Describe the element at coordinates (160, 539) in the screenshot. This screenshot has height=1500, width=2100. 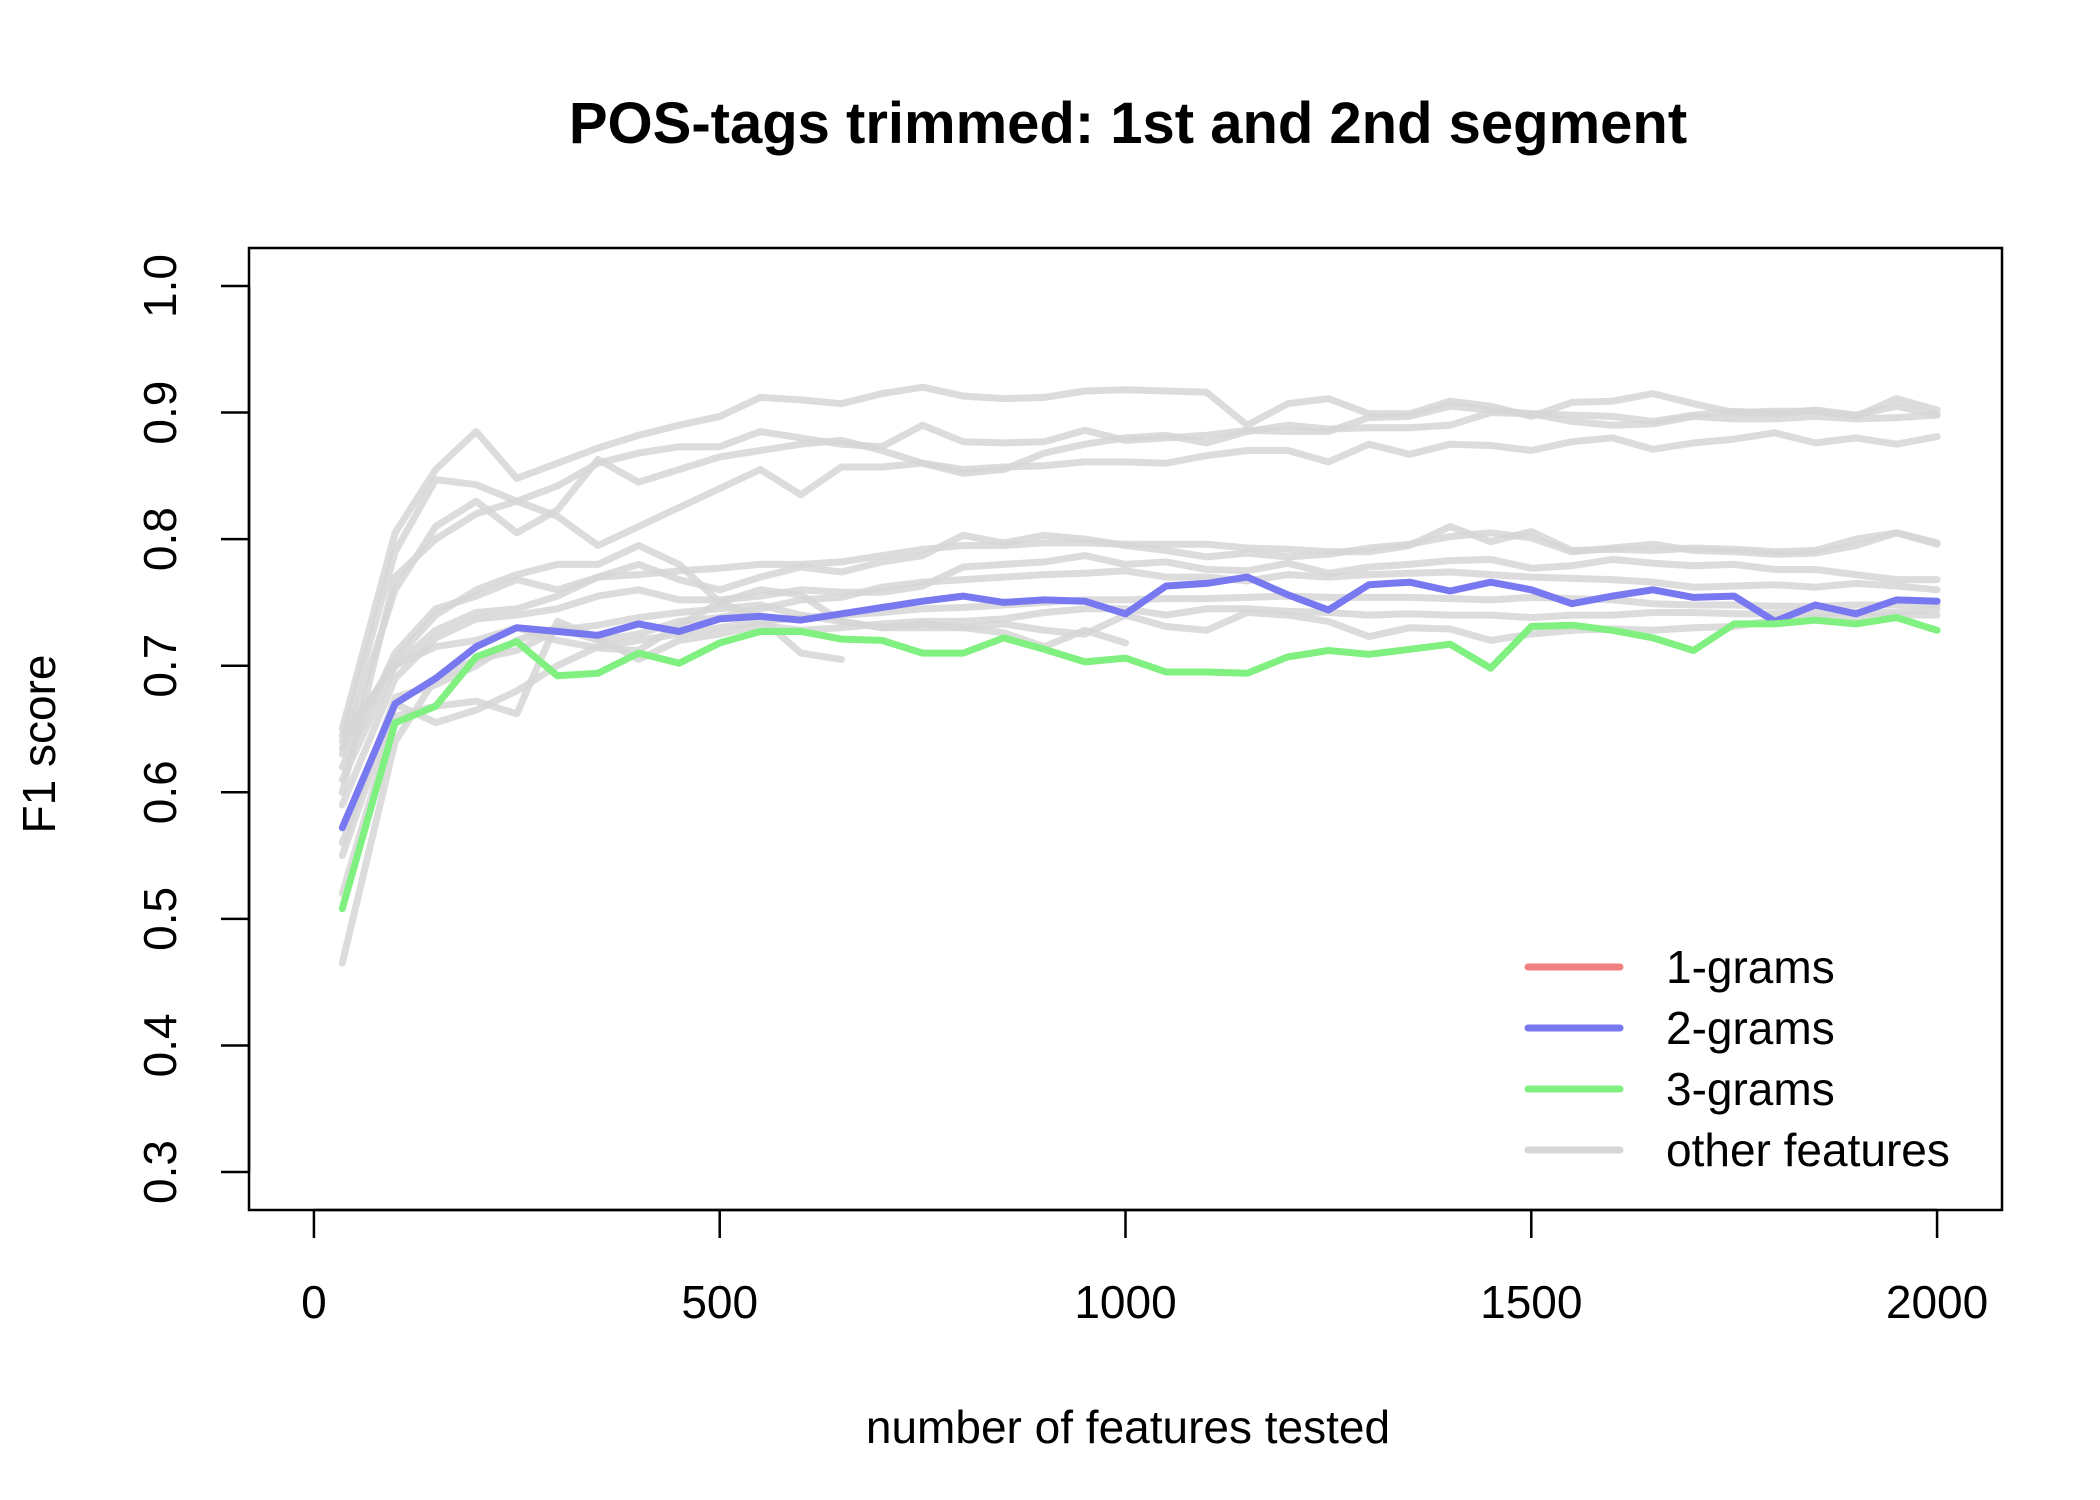
I see `y-tick-label: 0.8` at that location.